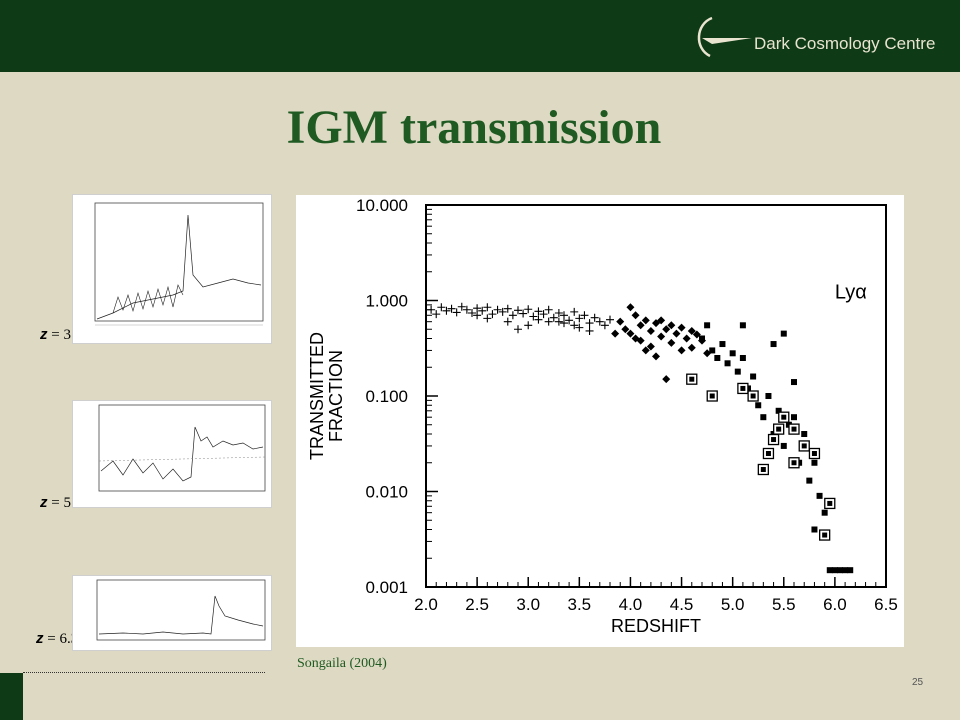 This screenshot has height=720, width=960. I want to click on lyman-alpha-label: Lyα, so click(851, 293).